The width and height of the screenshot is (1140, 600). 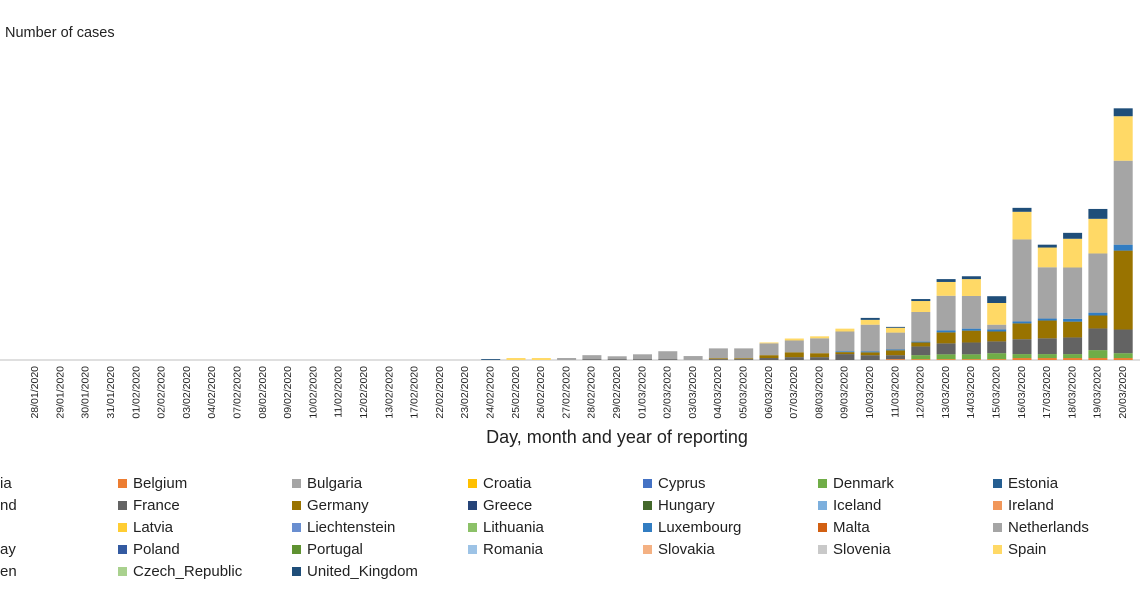 What do you see at coordinates (513, 549) in the screenshot?
I see `legend-label: Romania` at bounding box center [513, 549].